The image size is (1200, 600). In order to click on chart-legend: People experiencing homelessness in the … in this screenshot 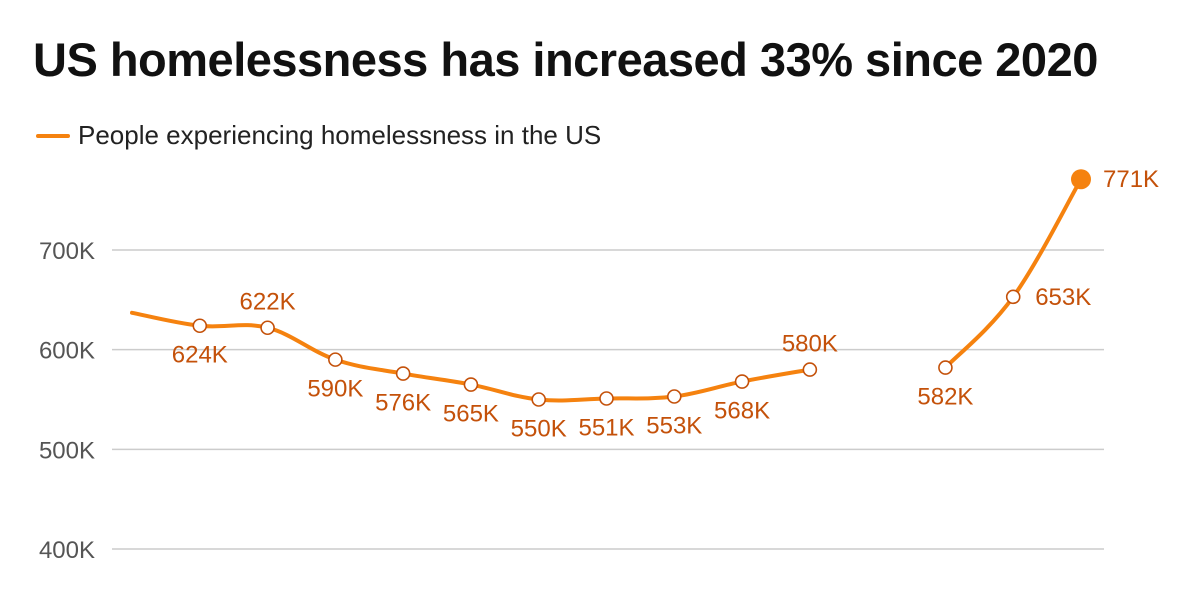, I will do `click(318, 135)`.